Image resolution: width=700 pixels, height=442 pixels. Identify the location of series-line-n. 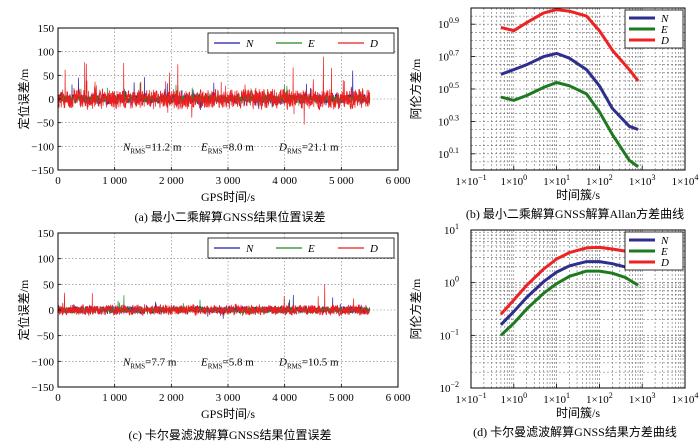
(569, 91).